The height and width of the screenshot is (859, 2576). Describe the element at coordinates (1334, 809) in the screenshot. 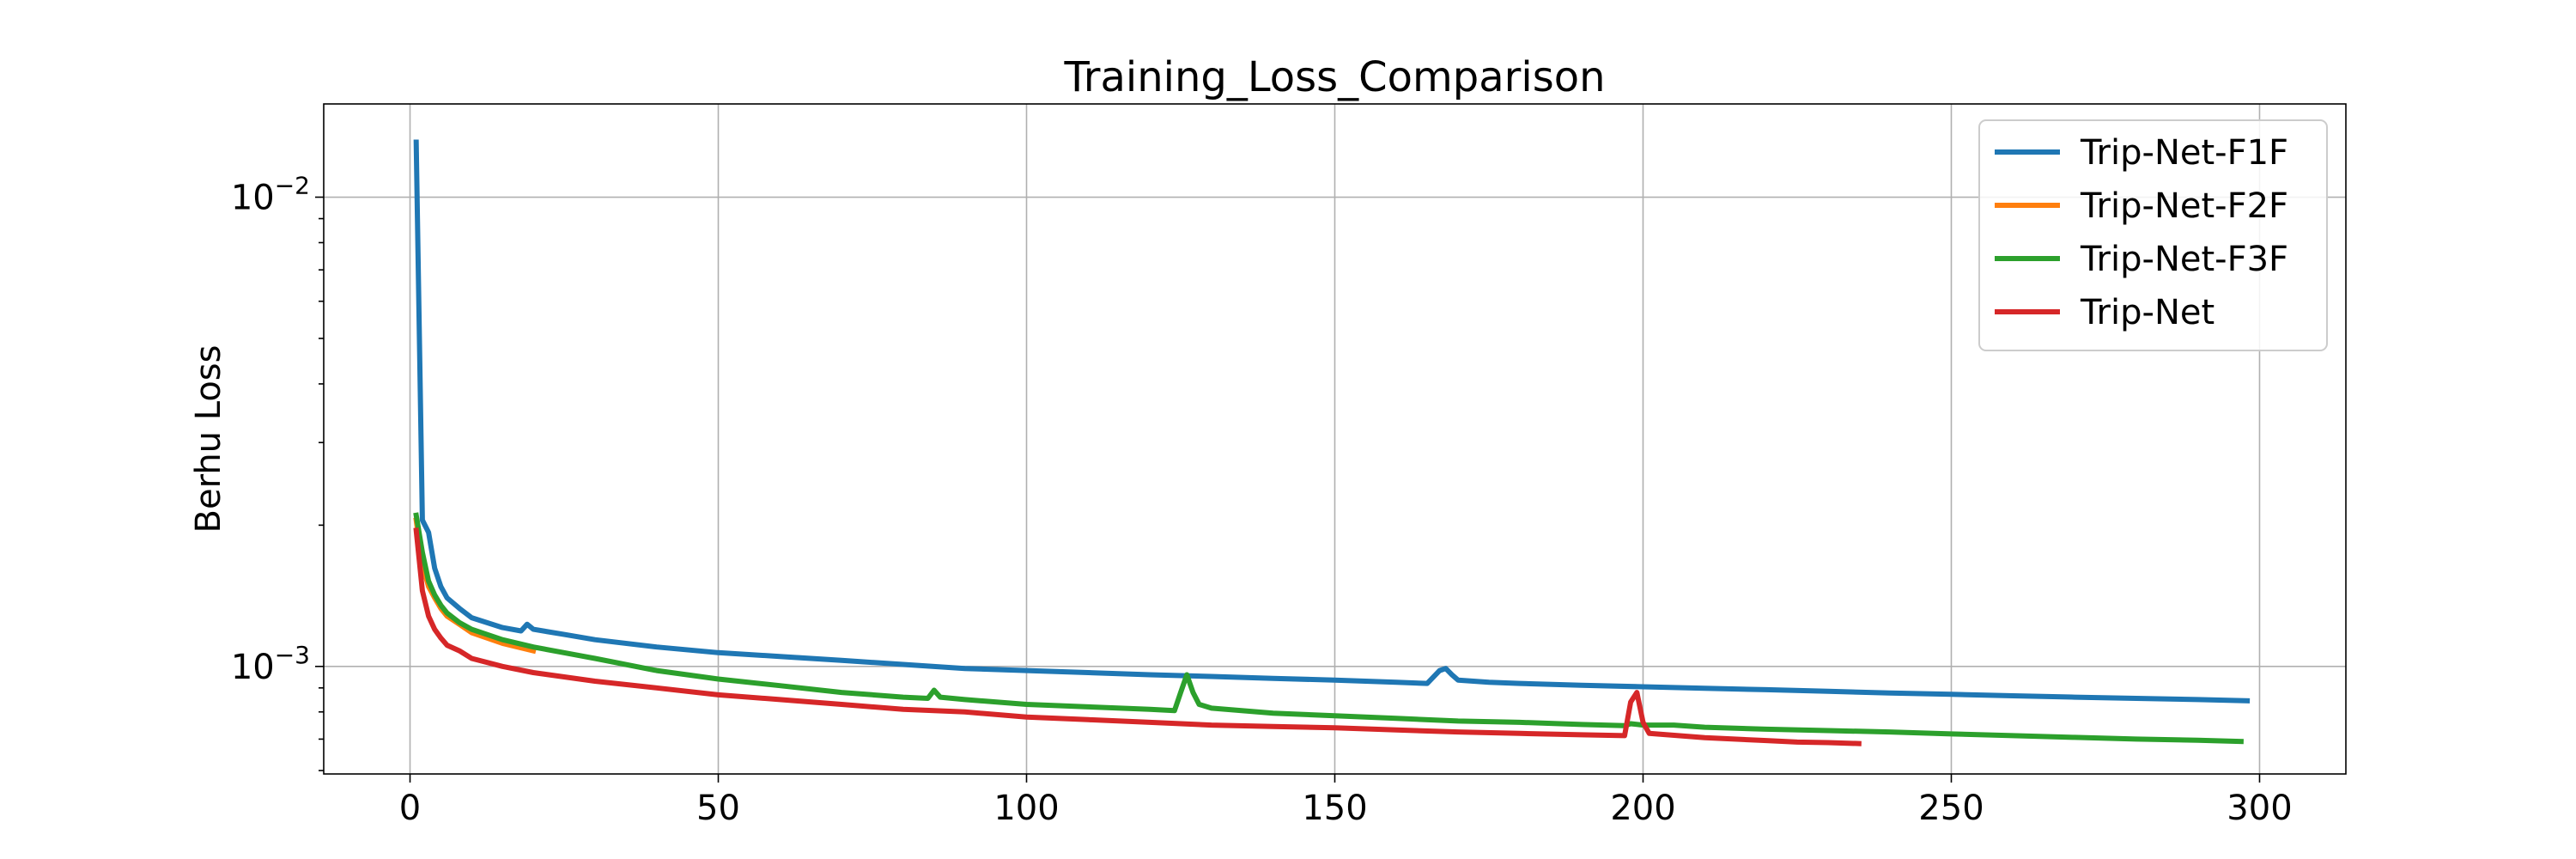

I see `x-tick-label: 150` at that location.